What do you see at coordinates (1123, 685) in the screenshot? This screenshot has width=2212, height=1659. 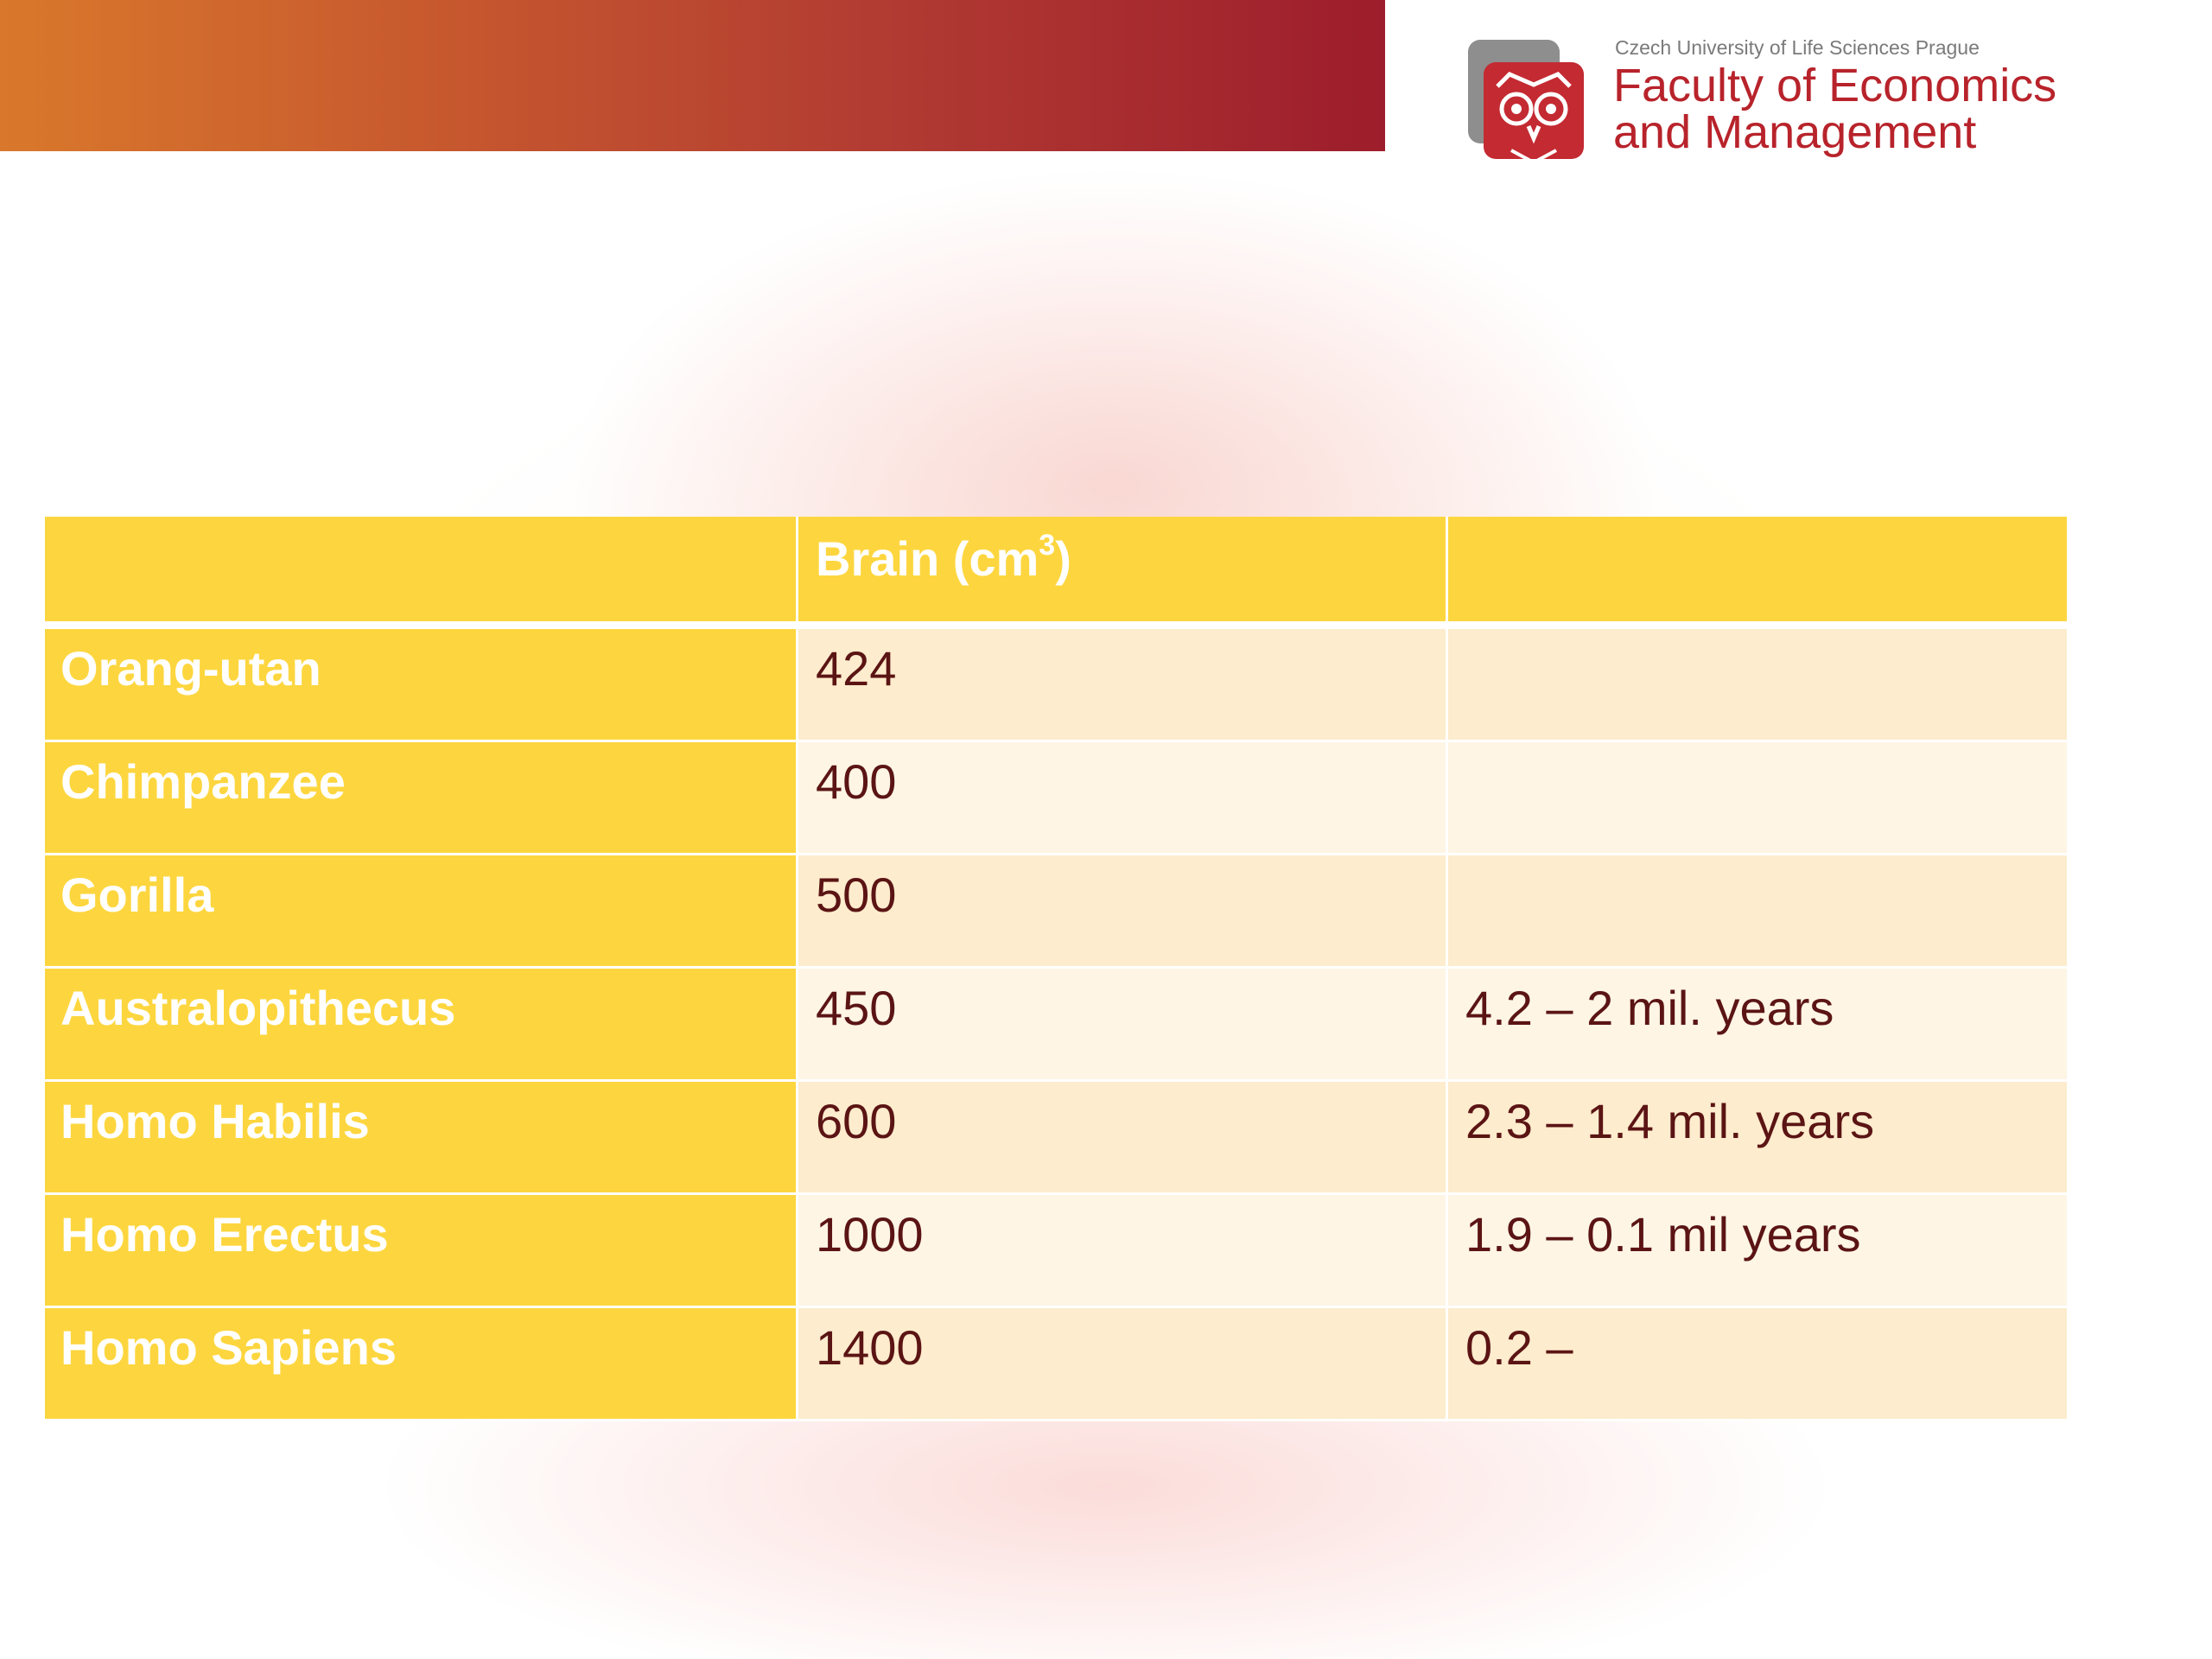 I see `brain-value-cell: 424` at bounding box center [1123, 685].